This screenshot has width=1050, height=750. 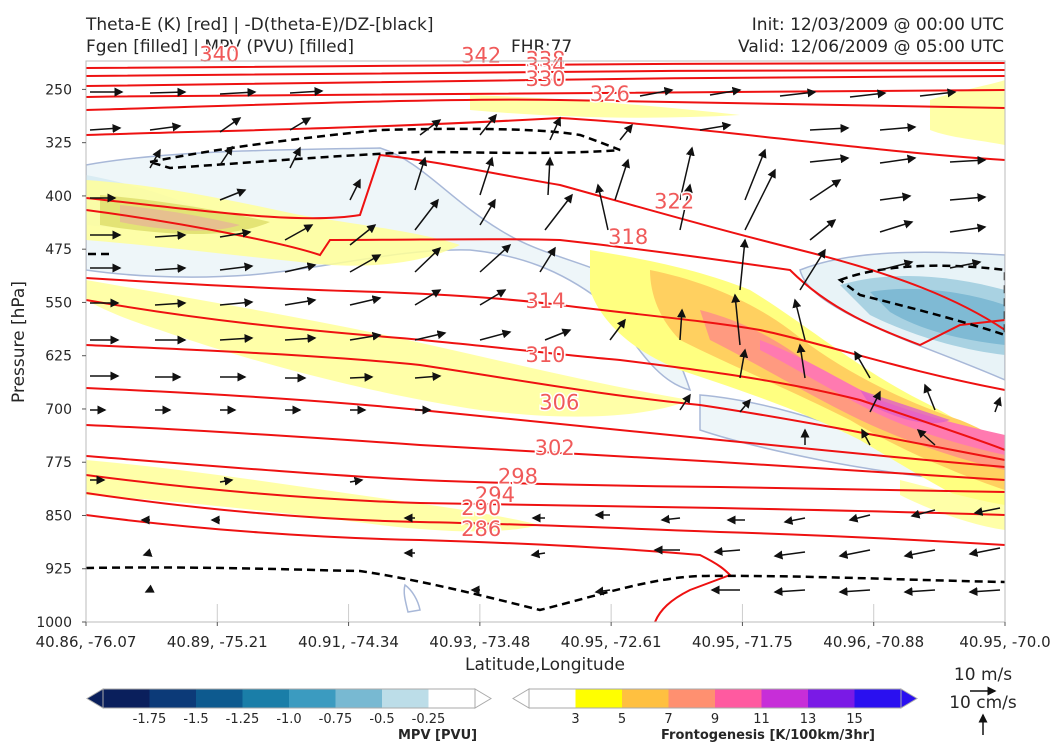 I want to click on x-tick-label: 40.89, -75.21, so click(x=217, y=642).